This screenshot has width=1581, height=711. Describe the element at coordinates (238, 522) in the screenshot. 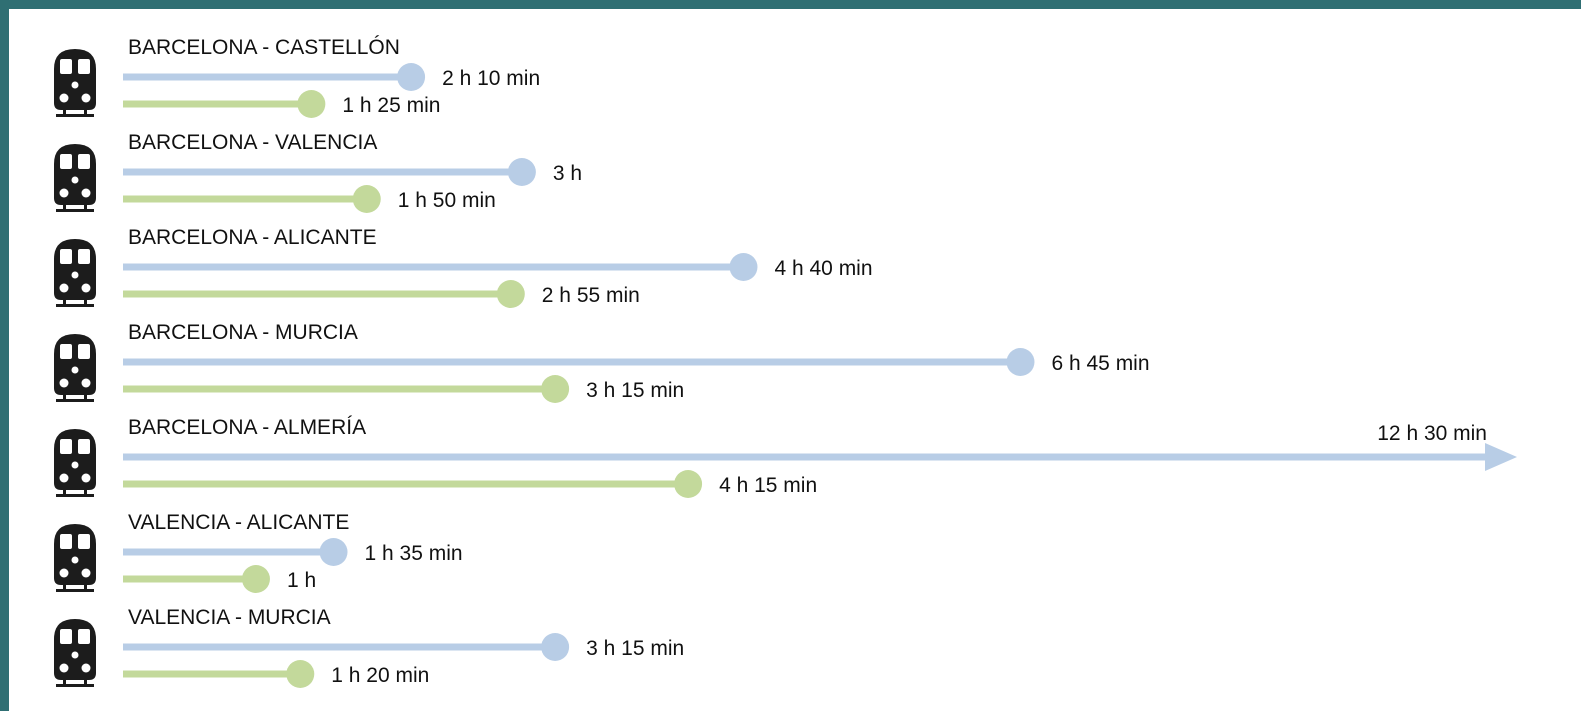

I see `route-label: VALENCIA - ALICANTE` at that location.